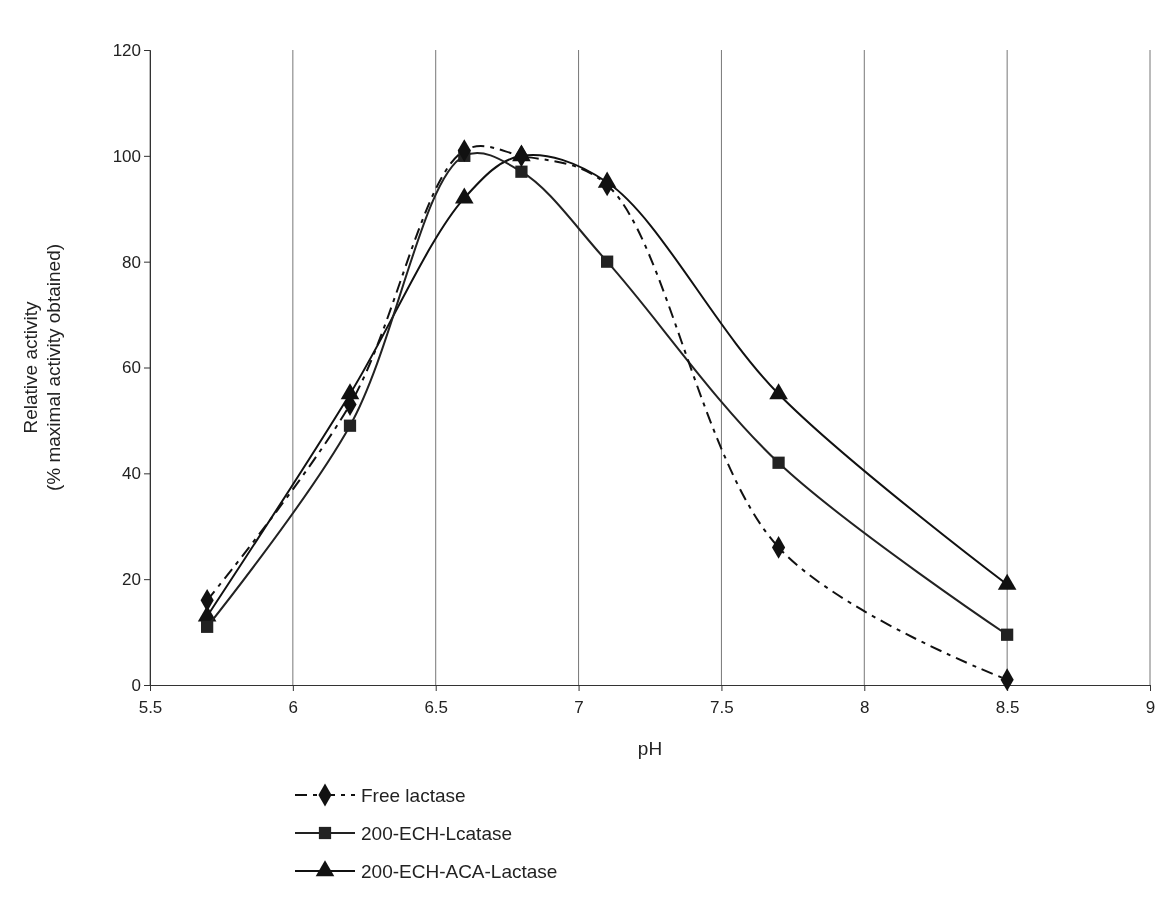 The width and height of the screenshot is (1160, 919). I want to click on x-tick-label: 7.5, so click(722, 707).